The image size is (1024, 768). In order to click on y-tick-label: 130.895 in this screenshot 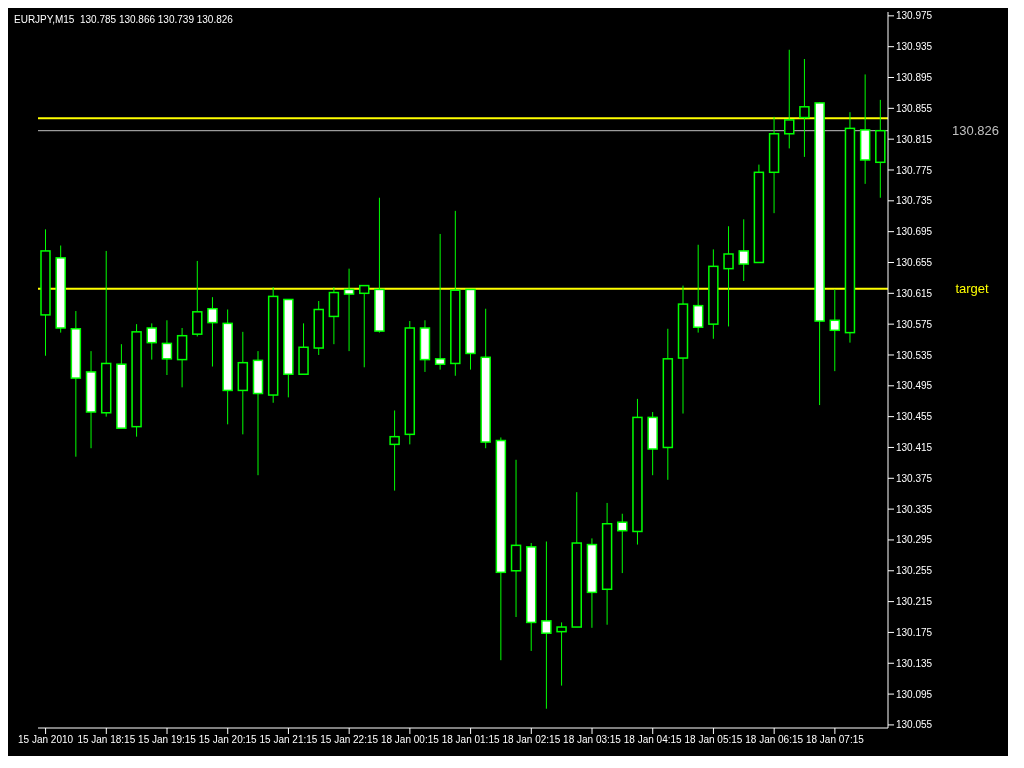, I will do `click(914, 78)`.